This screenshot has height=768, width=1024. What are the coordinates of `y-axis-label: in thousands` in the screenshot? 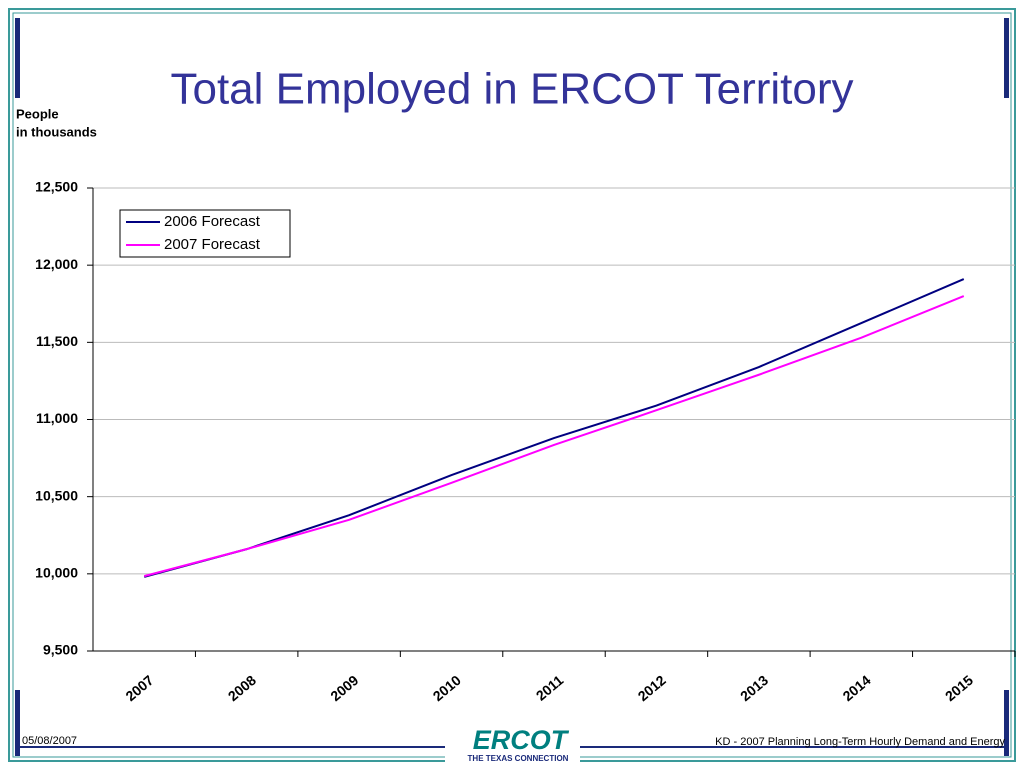 It's located at (56, 131).